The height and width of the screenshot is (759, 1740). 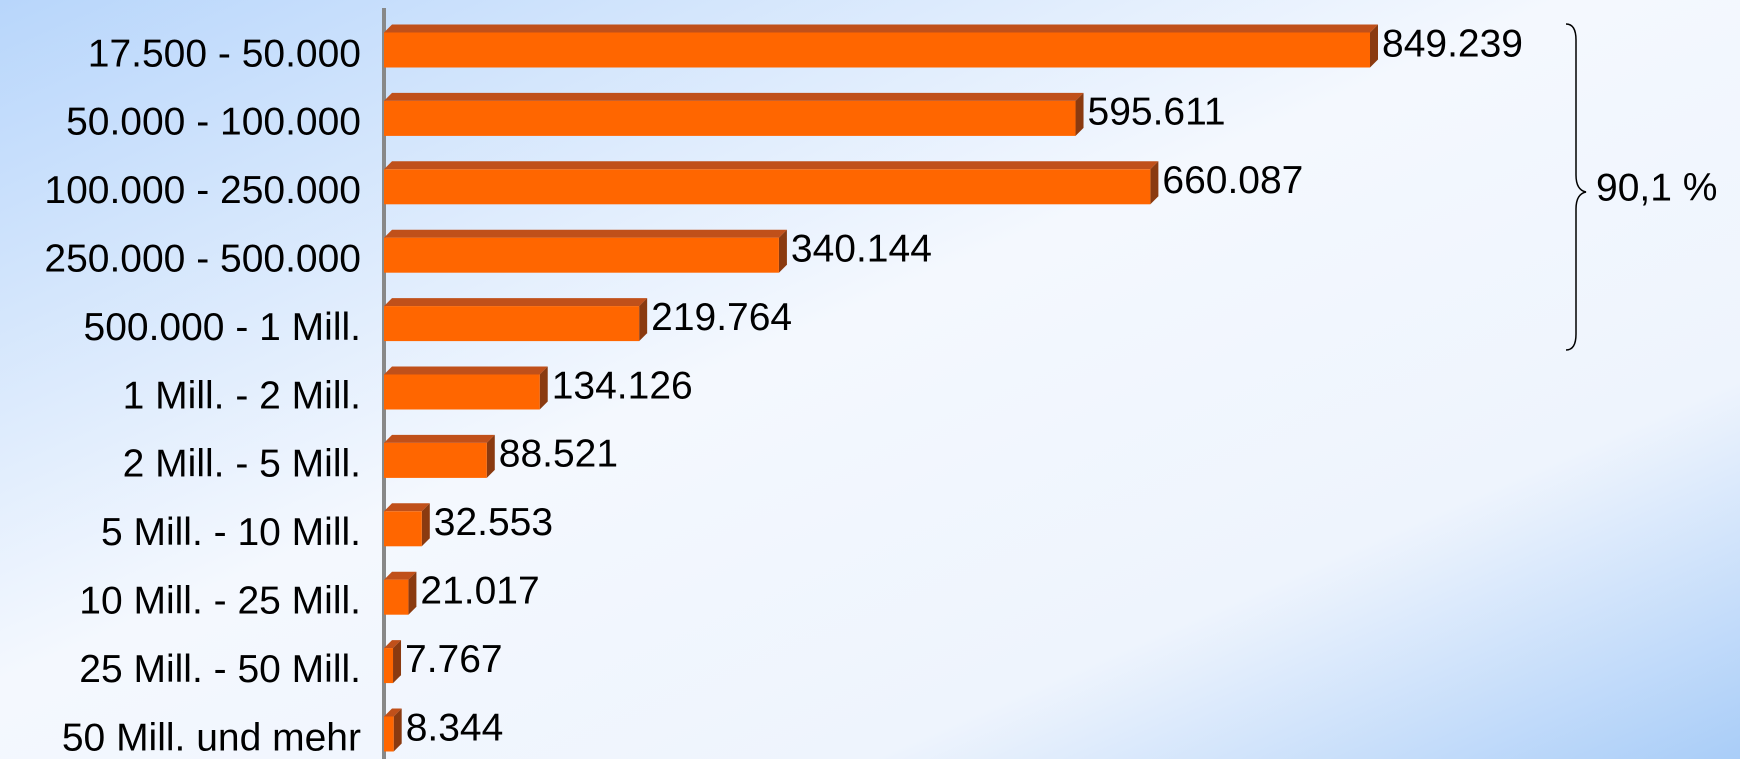 What do you see at coordinates (721, 317) in the screenshot?
I see `data-label: 219.764` at bounding box center [721, 317].